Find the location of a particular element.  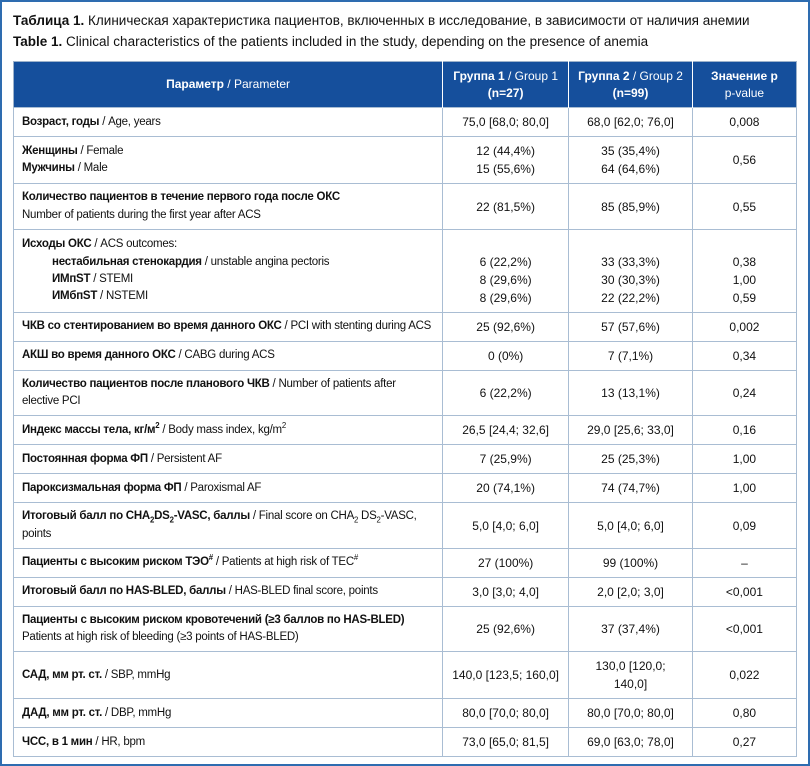

value-line: 99 (100%) is located at coordinates (630, 562).